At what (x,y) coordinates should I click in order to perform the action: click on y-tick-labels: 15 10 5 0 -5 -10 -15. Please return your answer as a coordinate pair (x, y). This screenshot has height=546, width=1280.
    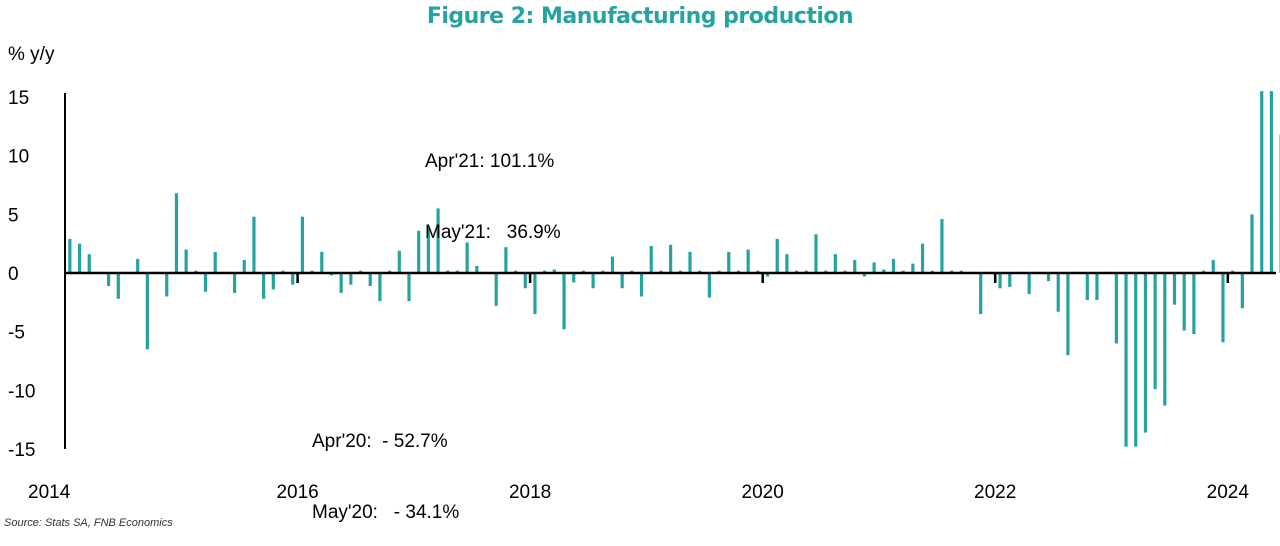
    Looking at the image, I should click on (21, 274).